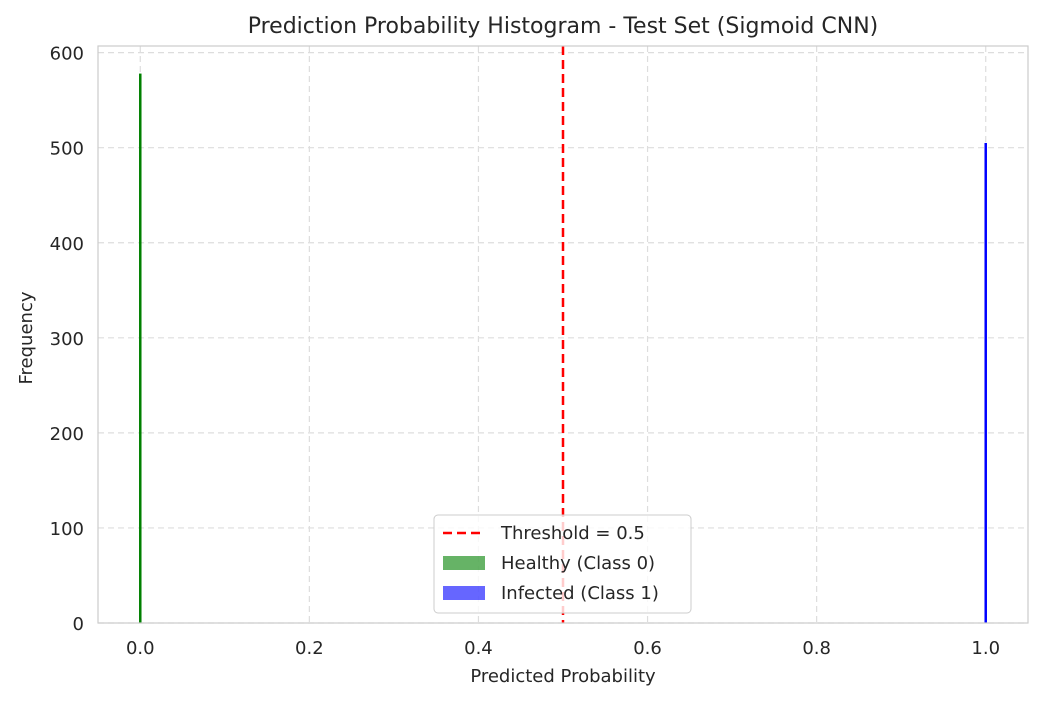 The image size is (1042, 701). I want to click on x-axis-ticks: 0.0 0.2 0.4 0.6 0.8 1.0, so click(563, 648).